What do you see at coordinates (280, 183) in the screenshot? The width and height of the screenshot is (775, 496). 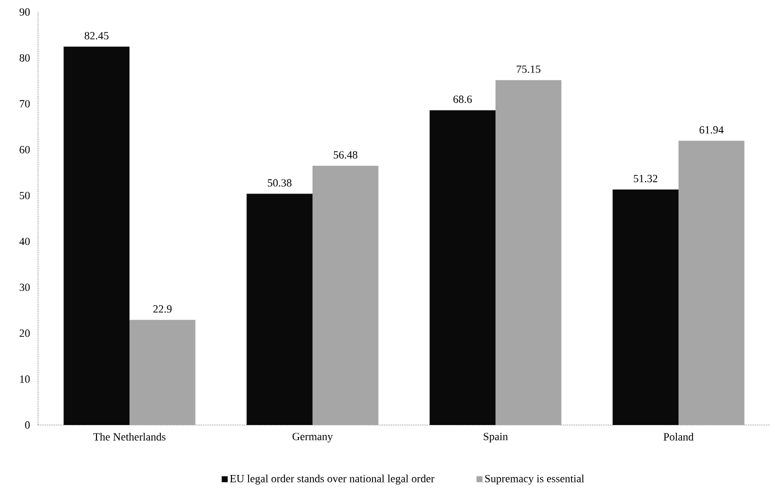 I see `data-label: 50.38` at bounding box center [280, 183].